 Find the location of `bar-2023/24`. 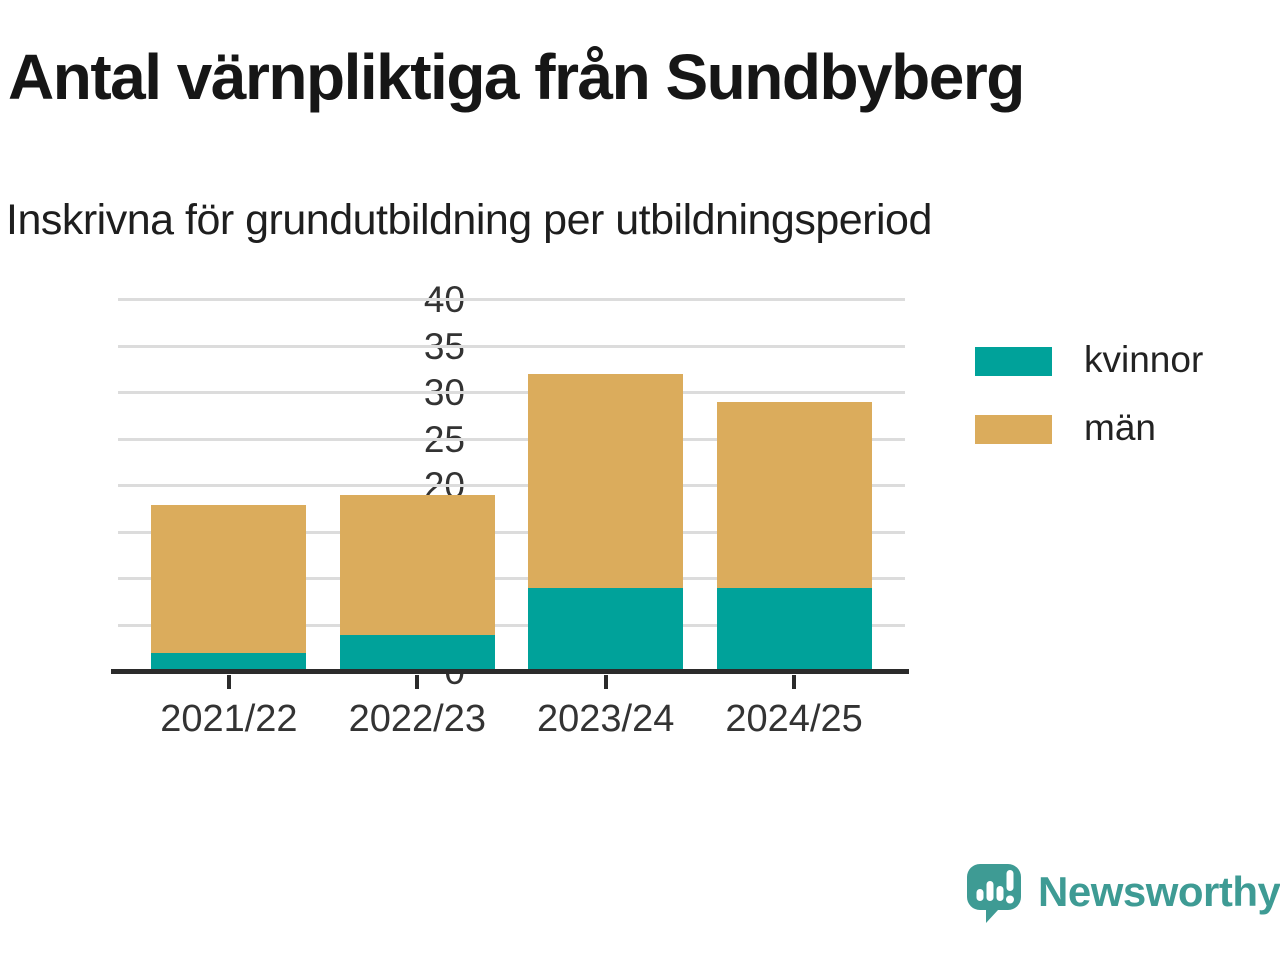

bar-2023/24 is located at coordinates (606, 523).